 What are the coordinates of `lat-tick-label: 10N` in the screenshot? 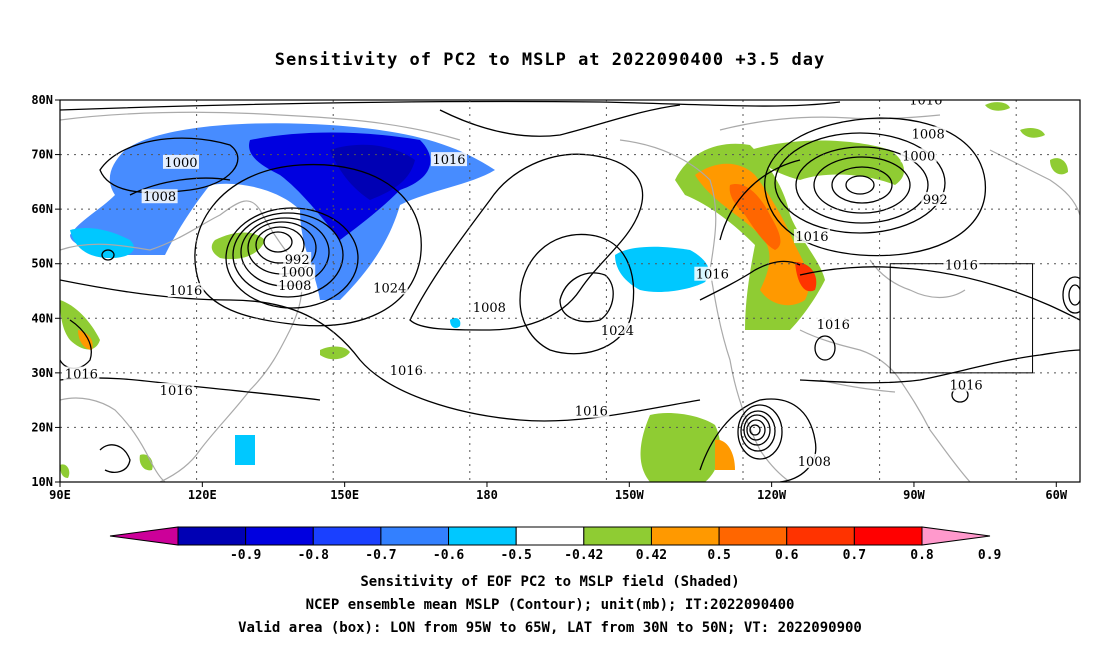 It's located at (42, 482).